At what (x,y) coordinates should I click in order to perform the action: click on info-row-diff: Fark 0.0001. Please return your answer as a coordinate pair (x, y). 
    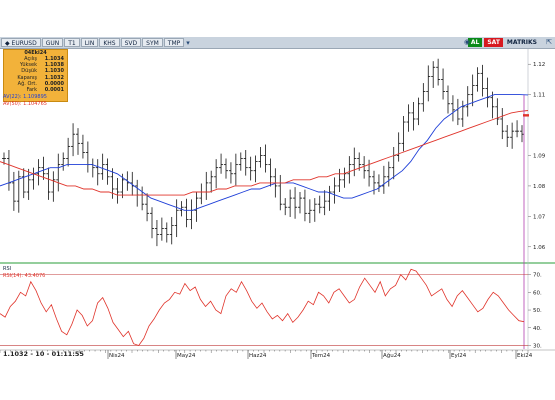
    Looking at the image, I should click on (35, 90).